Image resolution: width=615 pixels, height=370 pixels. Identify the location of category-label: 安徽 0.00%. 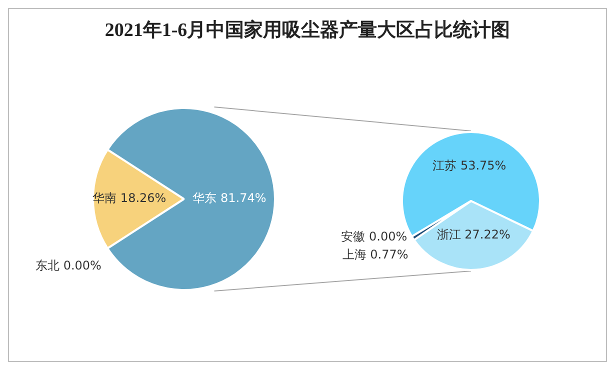
(374, 237).